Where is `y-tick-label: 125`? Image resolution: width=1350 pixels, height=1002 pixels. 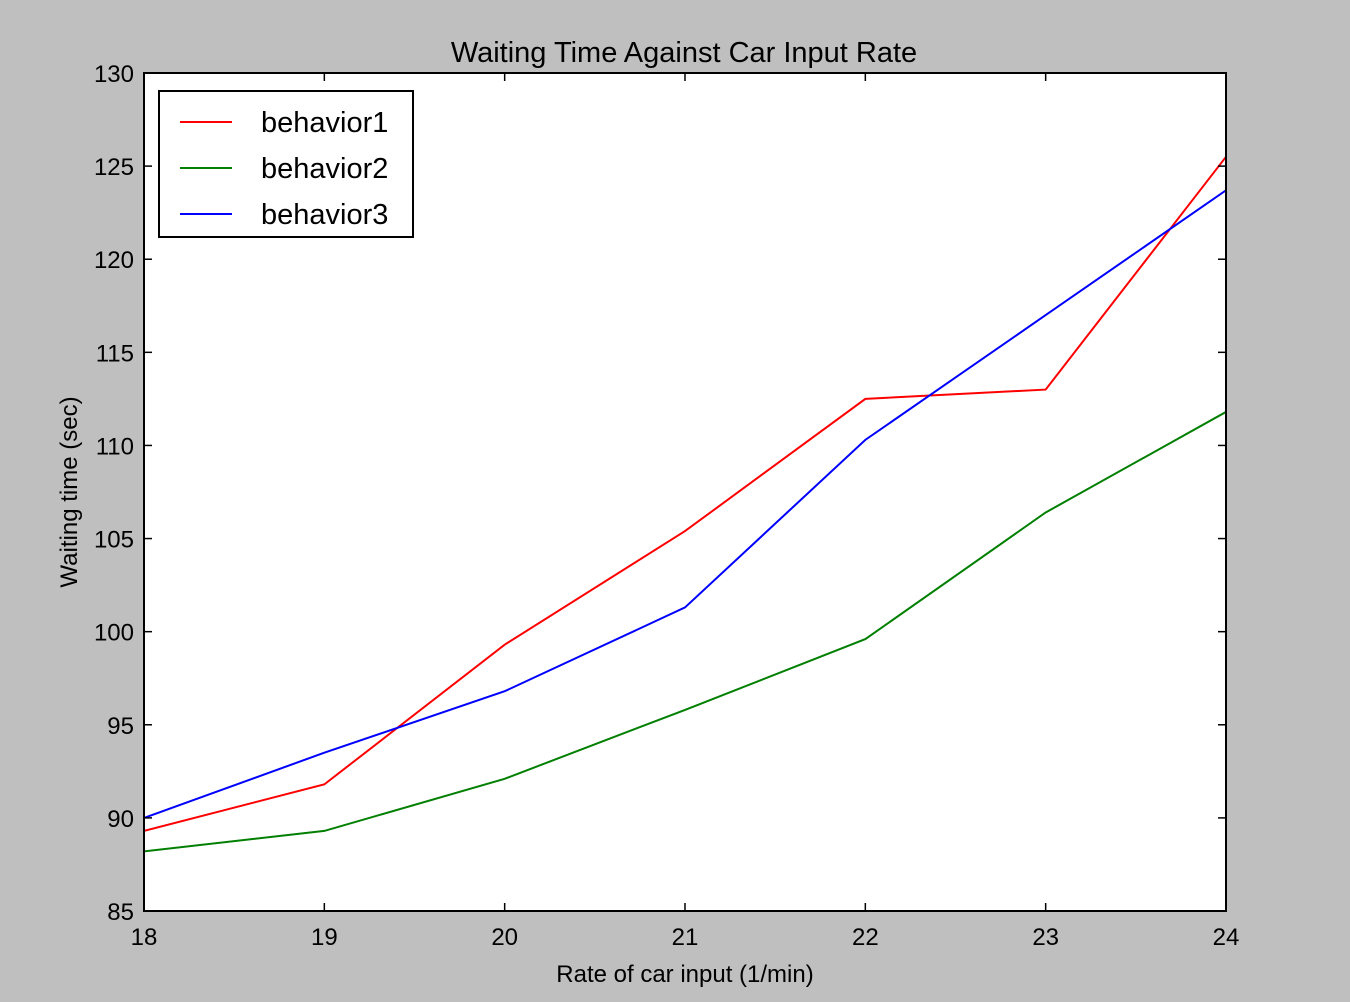
y-tick-label: 125 is located at coordinates (114, 167).